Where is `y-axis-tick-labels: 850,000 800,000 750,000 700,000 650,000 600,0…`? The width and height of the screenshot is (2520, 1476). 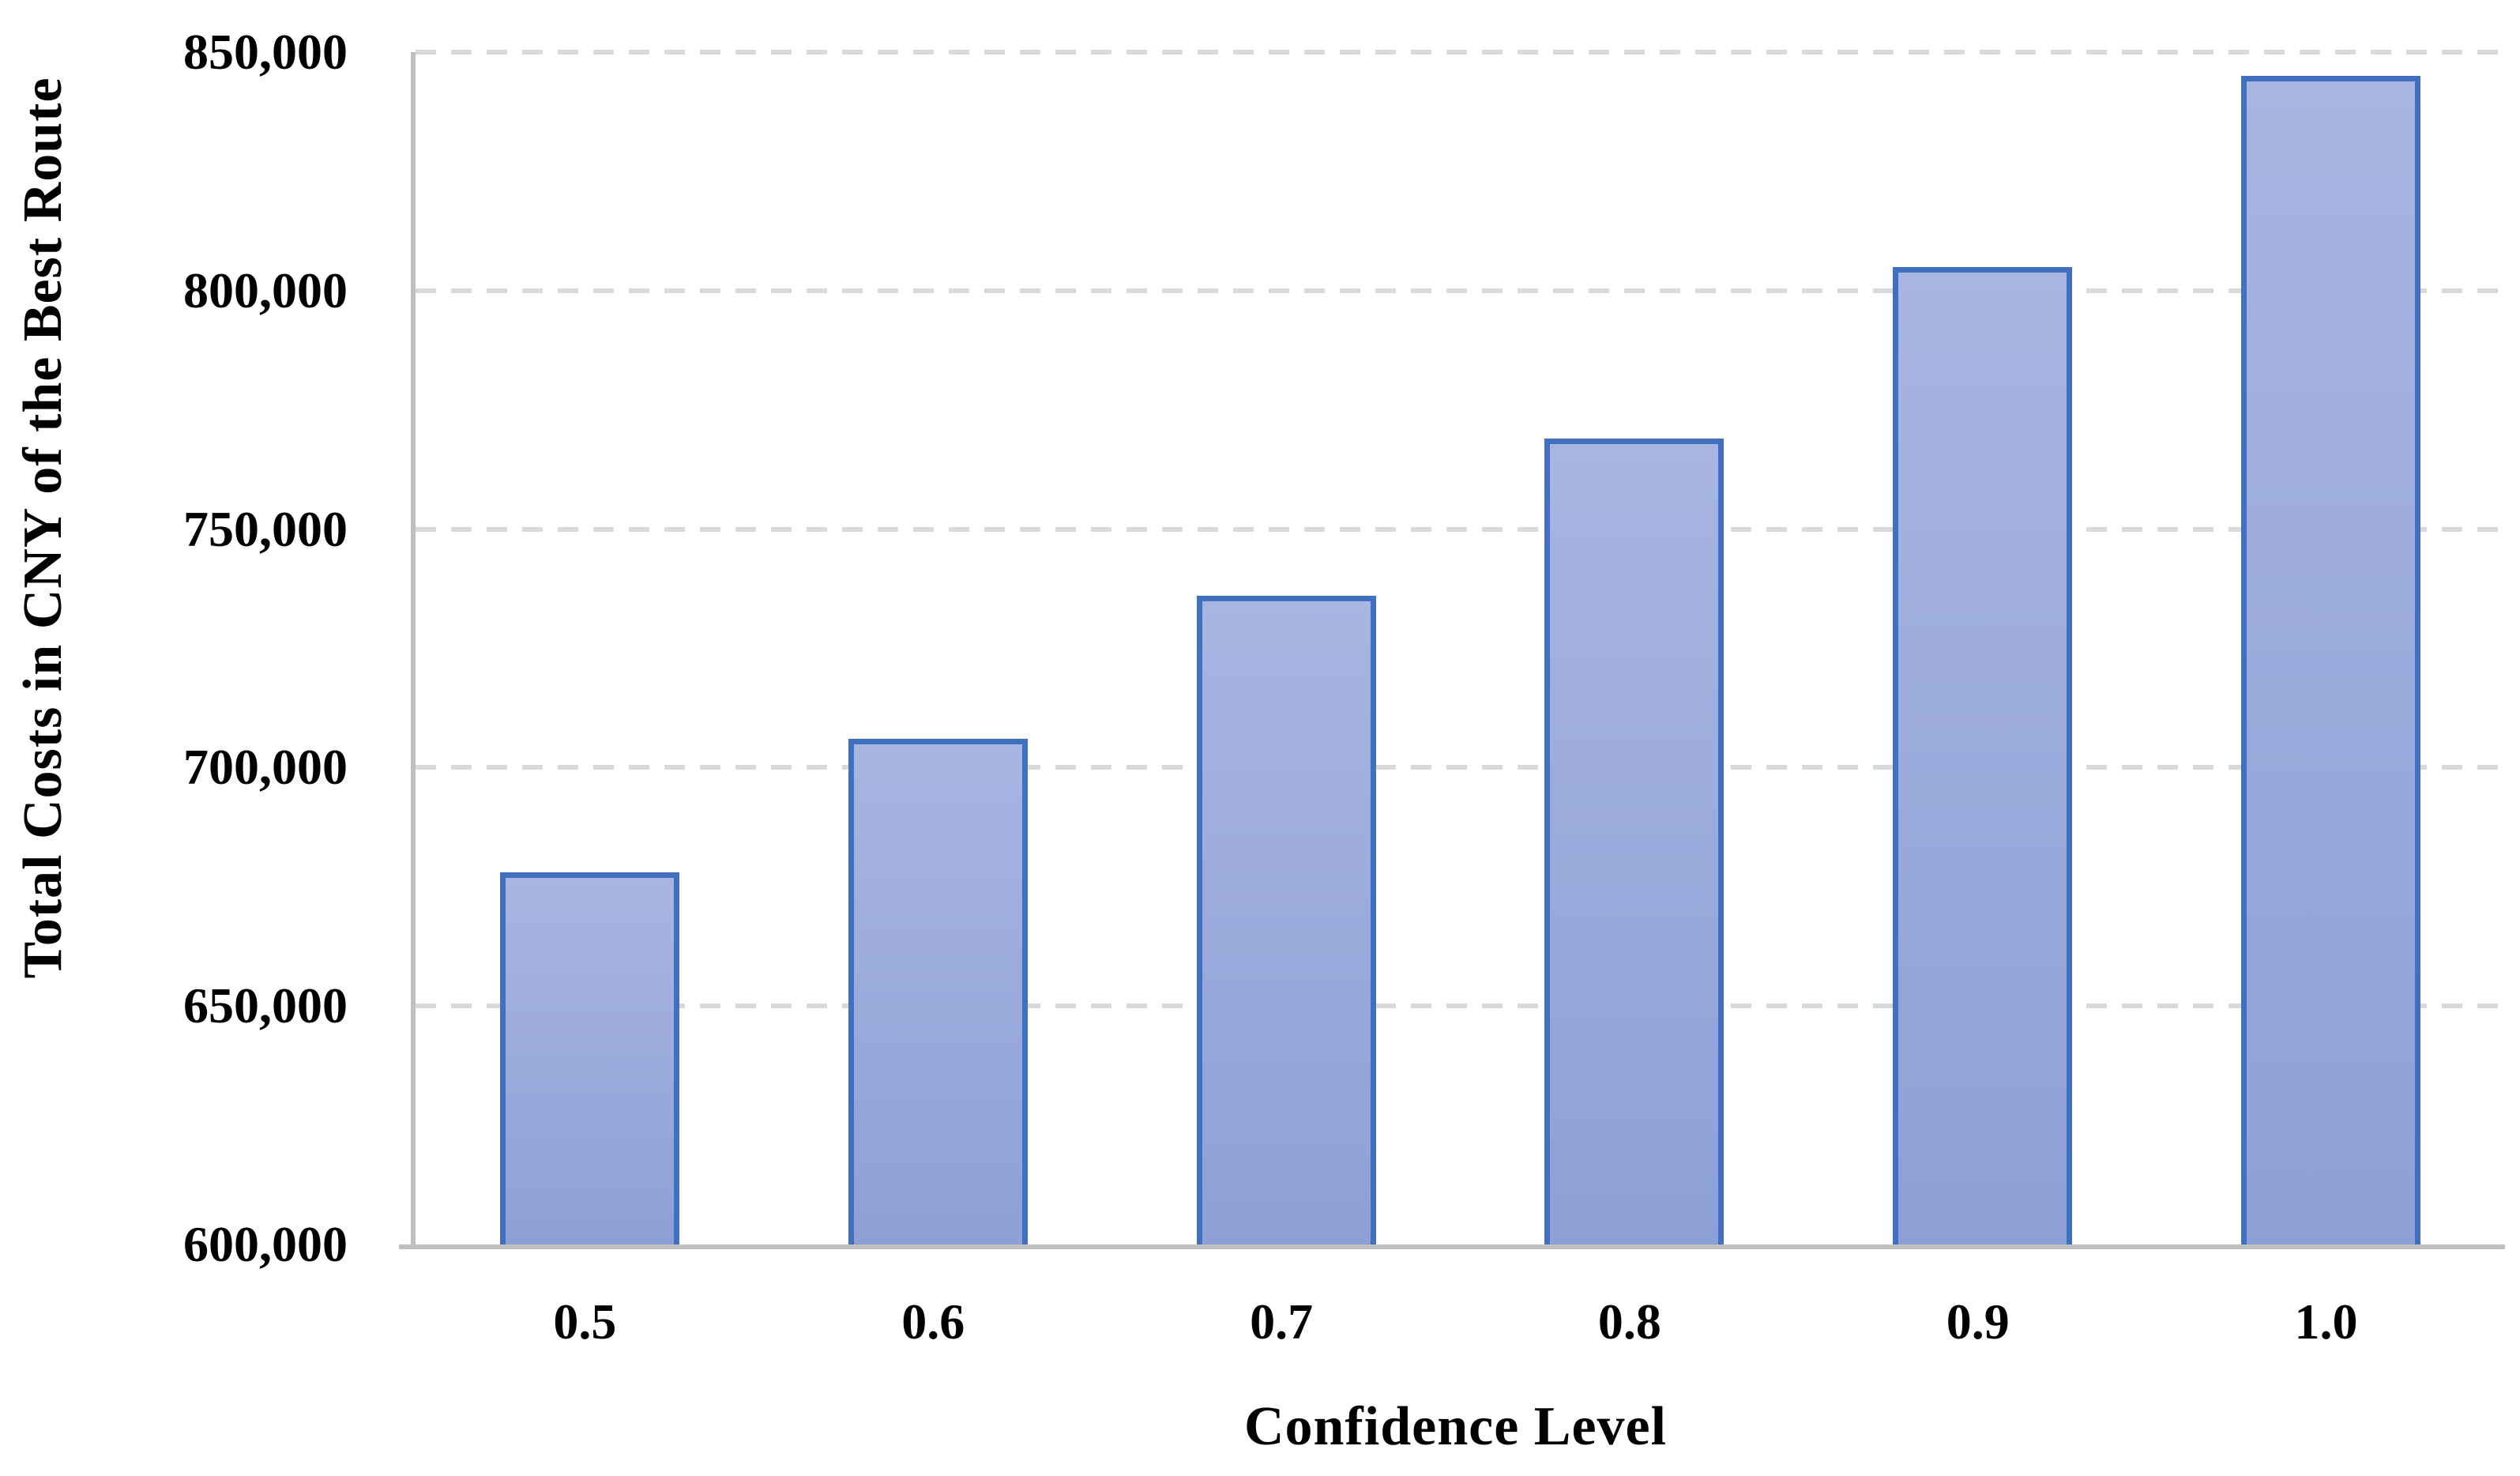
y-axis-tick-labels: 850,000 800,000 750,000 700,000 650,000 600,0… is located at coordinates (174, 648).